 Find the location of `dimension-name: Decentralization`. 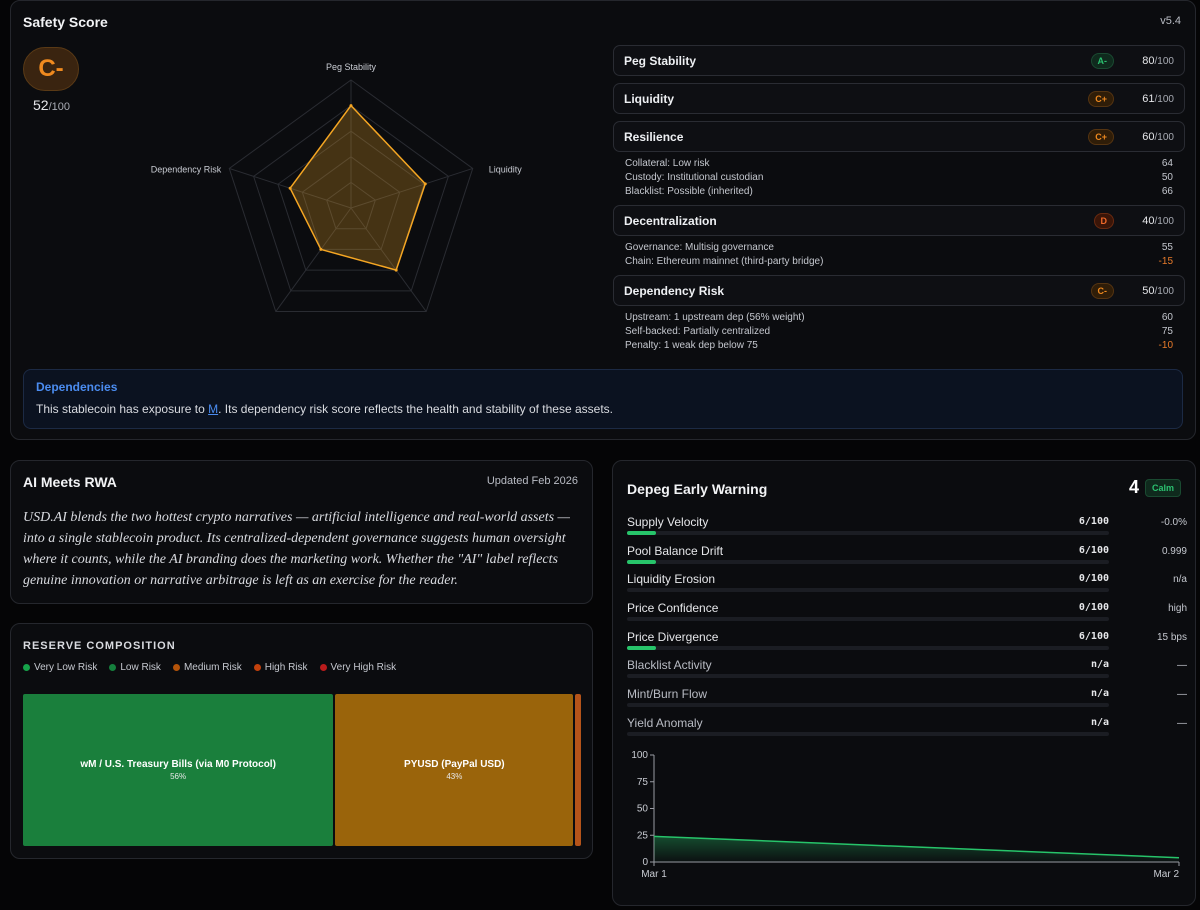

dimension-name: Decentralization is located at coordinates (670, 220).